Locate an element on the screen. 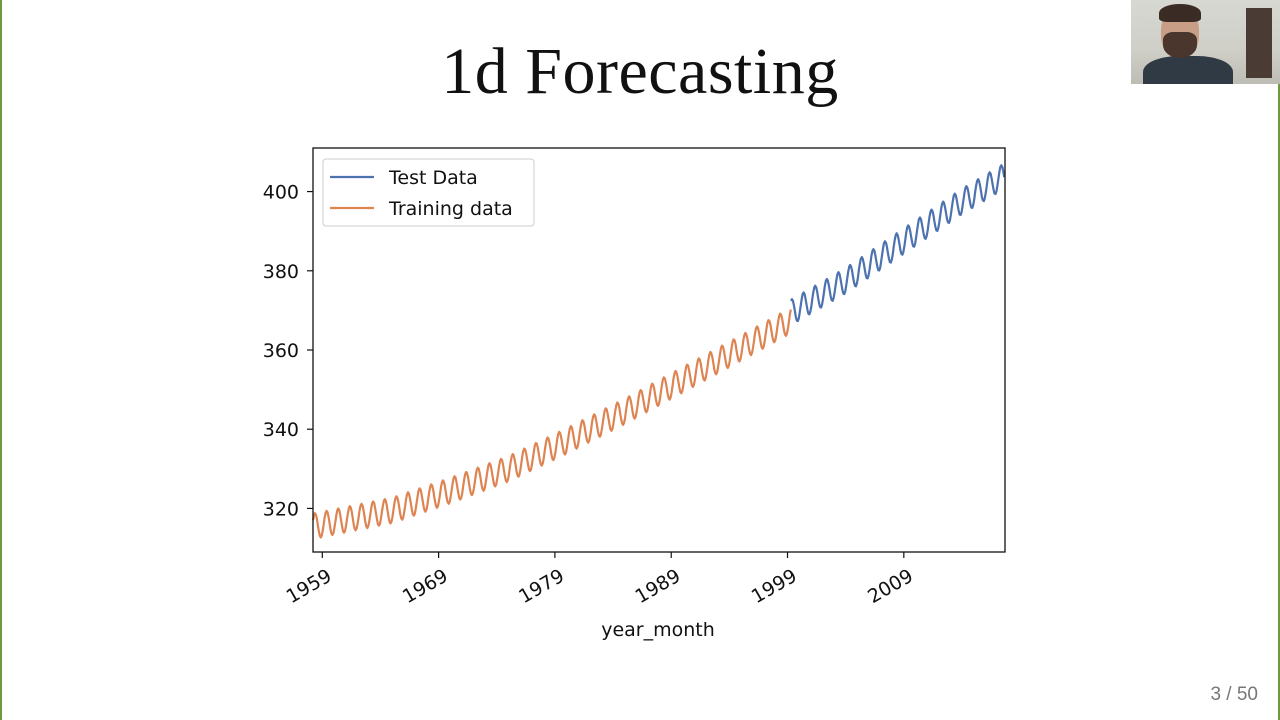 This screenshot has width=1280, height=720. y-tick-label: 400 is located at coordinates (281, 193).